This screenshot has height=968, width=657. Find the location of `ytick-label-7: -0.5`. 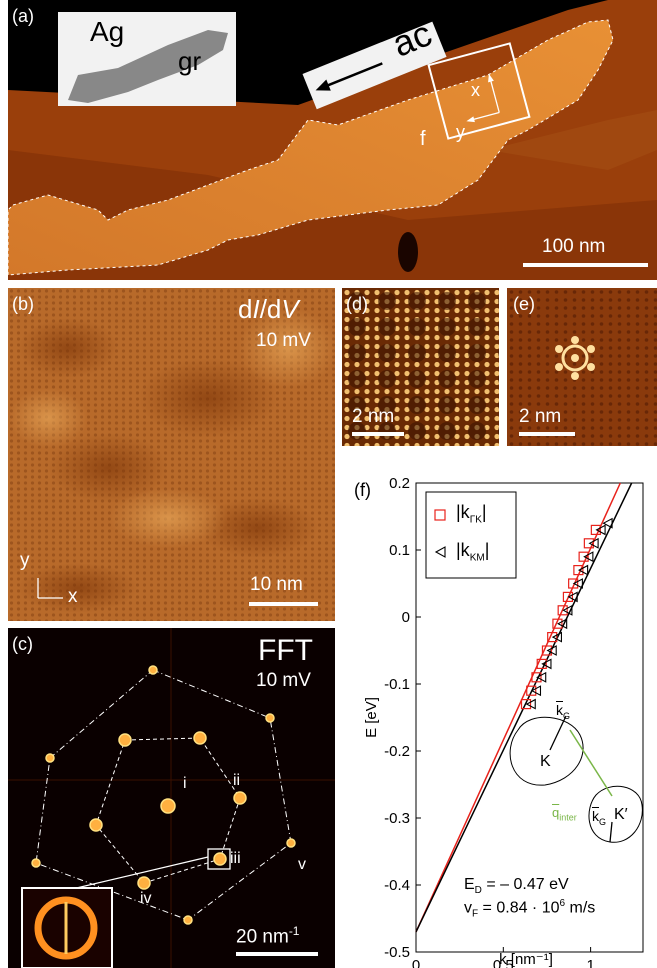

ytick-label-7: -0.5 is located at coordinates (397, 952).